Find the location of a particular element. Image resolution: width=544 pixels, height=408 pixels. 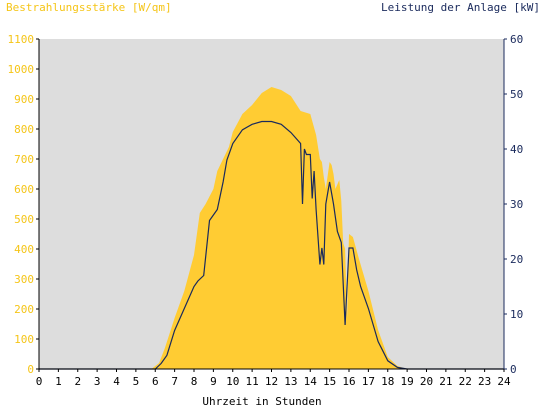

x-tick-label: 4 is located at coordinates (116, 381).